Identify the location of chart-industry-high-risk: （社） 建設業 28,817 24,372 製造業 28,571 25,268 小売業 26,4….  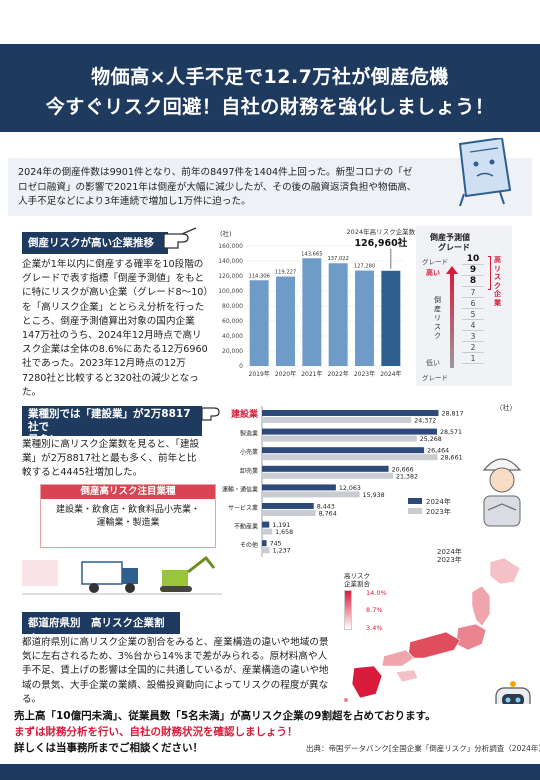
(372, 483).